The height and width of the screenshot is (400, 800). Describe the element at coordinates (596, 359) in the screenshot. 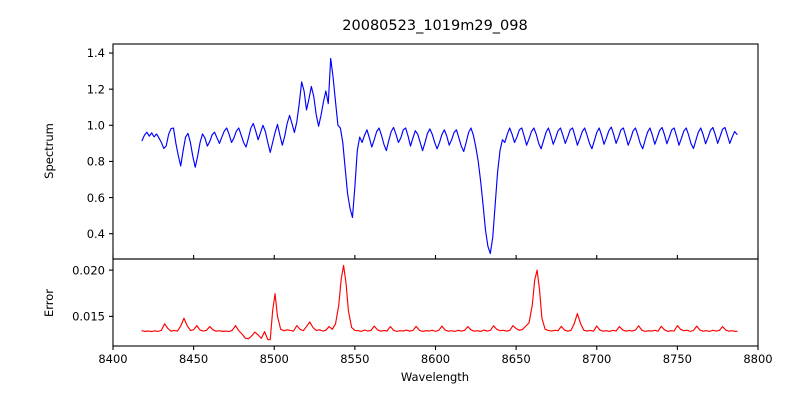

I see `x-tick-label: 8700` at that location.